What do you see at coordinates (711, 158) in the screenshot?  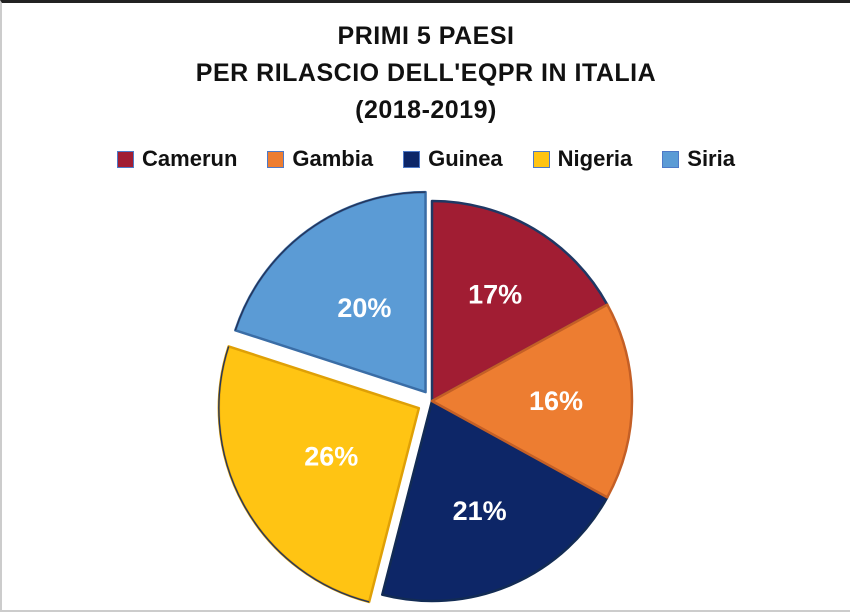 I see `legend-label-siria: Siria` at bounding box center [711, 158].